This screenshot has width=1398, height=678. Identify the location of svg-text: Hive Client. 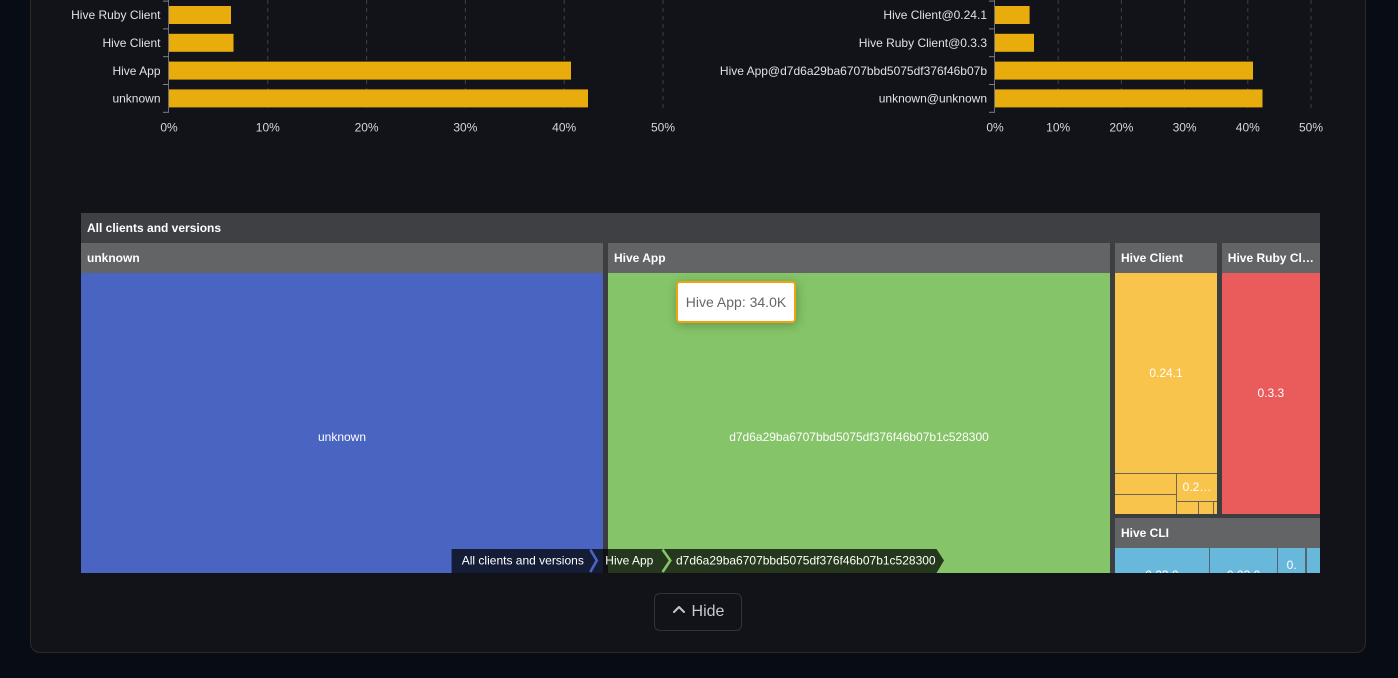
(131, 43).